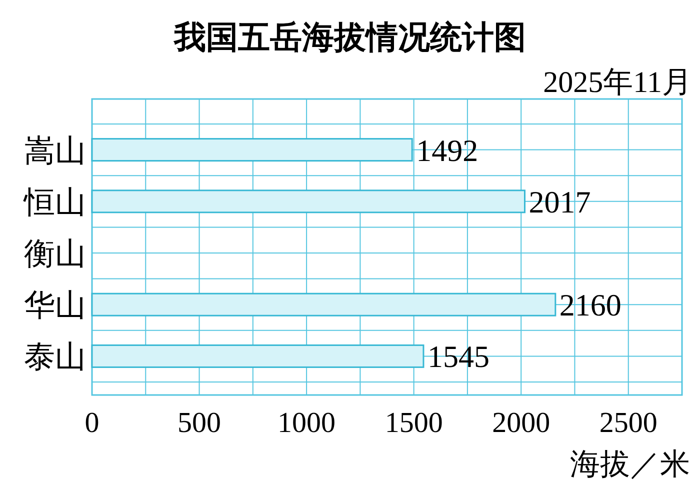 The image size is (700, 487). Describe the element at coordinates (628, 423) in the screenshot. I see `x-tick-label: 2500` at that location.